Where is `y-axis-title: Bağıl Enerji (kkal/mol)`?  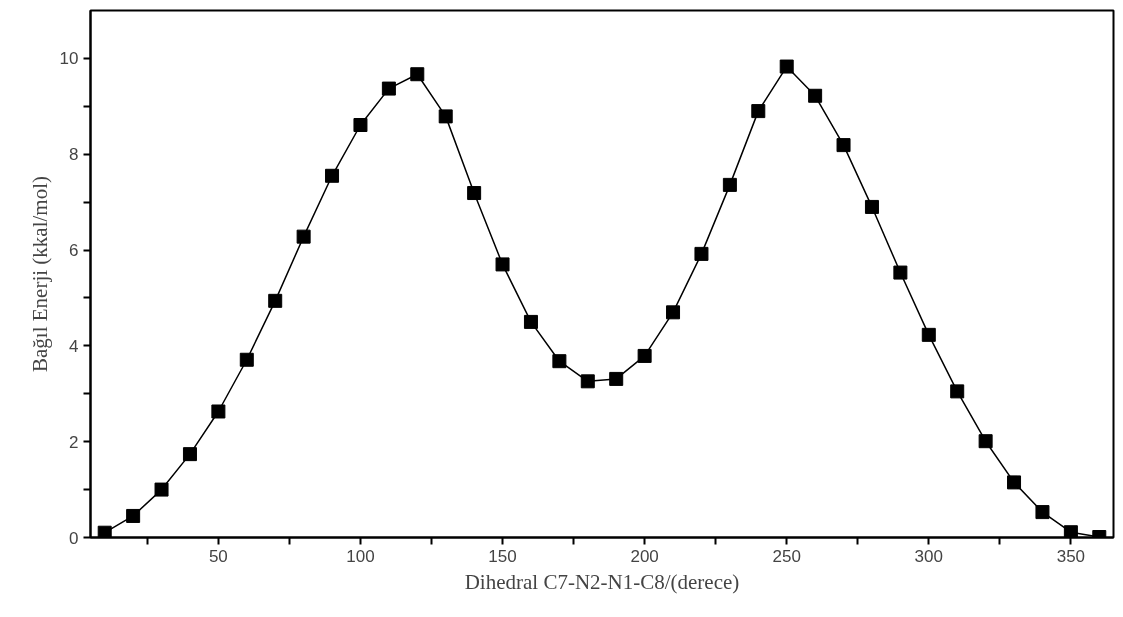
y-axis-title: Bağıl Enerji (kkal/mol) is located at coordinates (39, 274).